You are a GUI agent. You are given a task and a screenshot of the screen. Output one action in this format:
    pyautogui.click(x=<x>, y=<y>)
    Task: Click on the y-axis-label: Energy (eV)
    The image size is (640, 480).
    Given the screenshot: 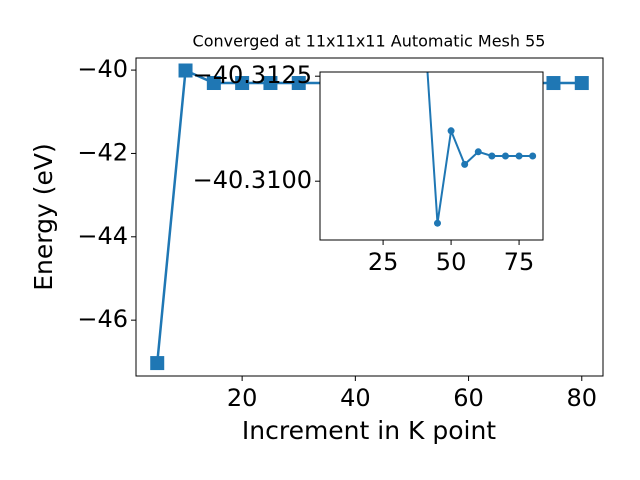 What is the action you would take?
    pyautogui.click(x=43, y=216)
    